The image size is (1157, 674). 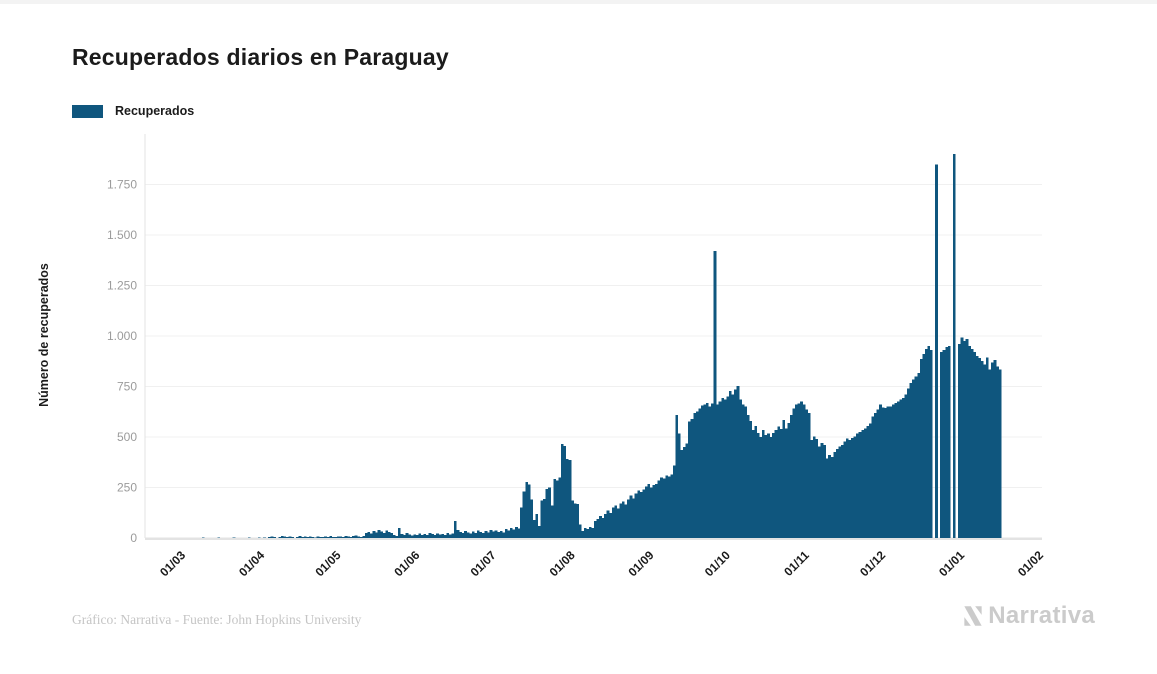 What do you see at coordinates (578, 2) in the screenshot?
I see `top-border` at bounding box center [578, 2].